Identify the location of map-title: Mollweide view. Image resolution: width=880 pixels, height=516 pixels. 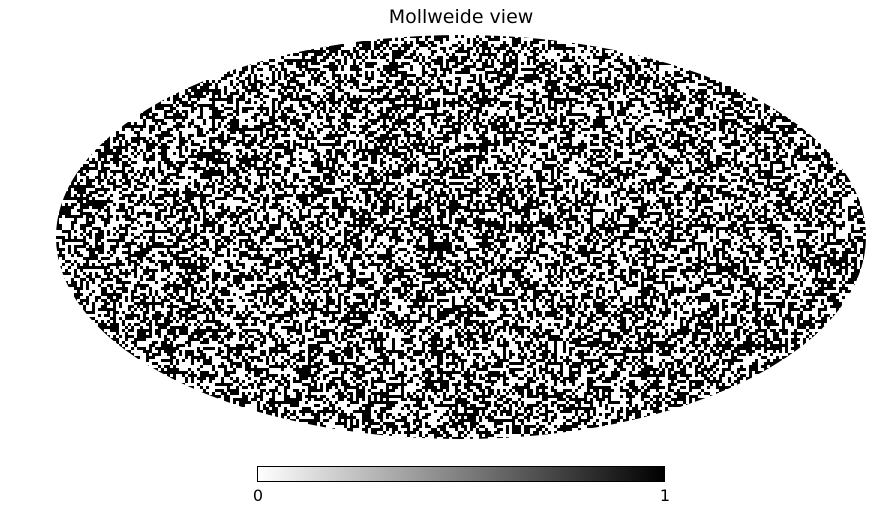
(461, 17).